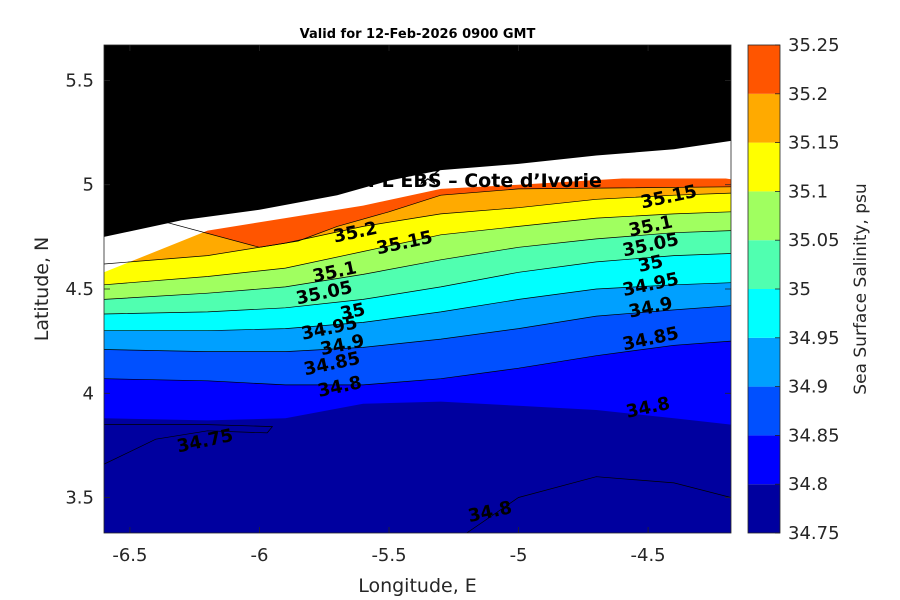 The height and width of the screenshot is (600, 900). What do you see at coordinates (764, 313) in the screenshot?
I see `colorbar-swatch-34.95` at bounding box center [764, 313].